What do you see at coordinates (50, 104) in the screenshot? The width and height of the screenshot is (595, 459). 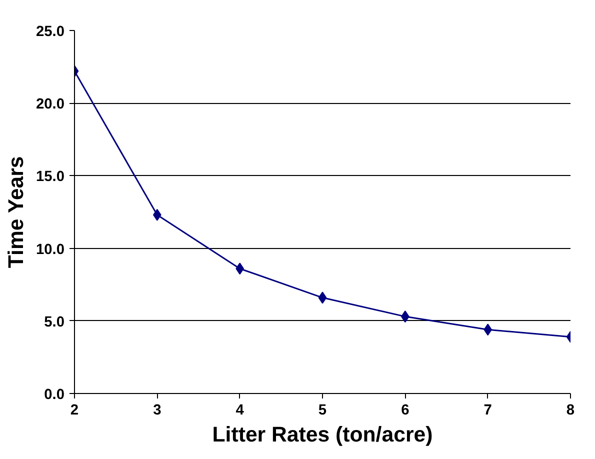 I see `y-tick-label: 20.0` at bounding box center [50, 104].